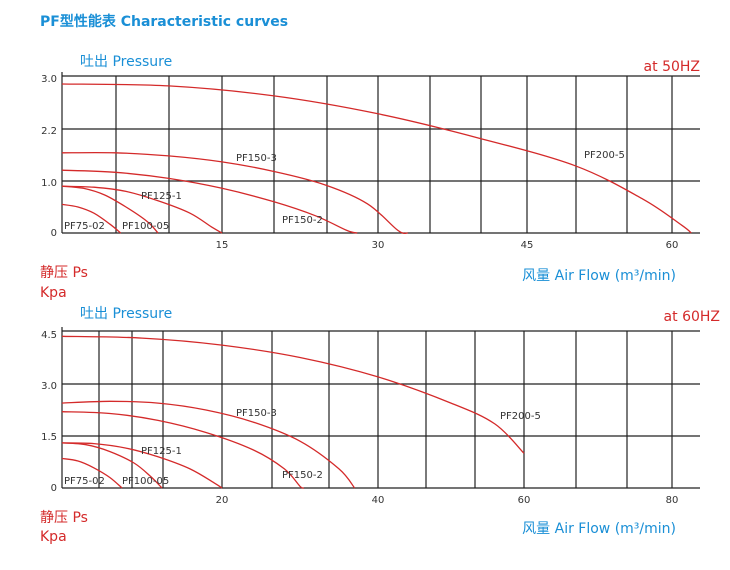 Image resolution: width=730 pixels, height=570 pixels. I want to click on y-tick-label: 4.5, so click(49, 335).